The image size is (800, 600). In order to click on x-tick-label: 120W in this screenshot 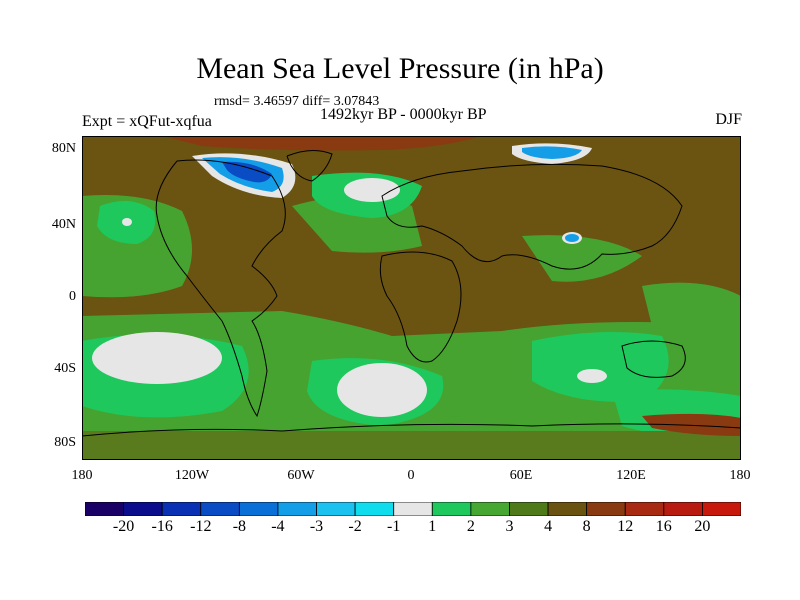, I will do `click(192, 475)`.